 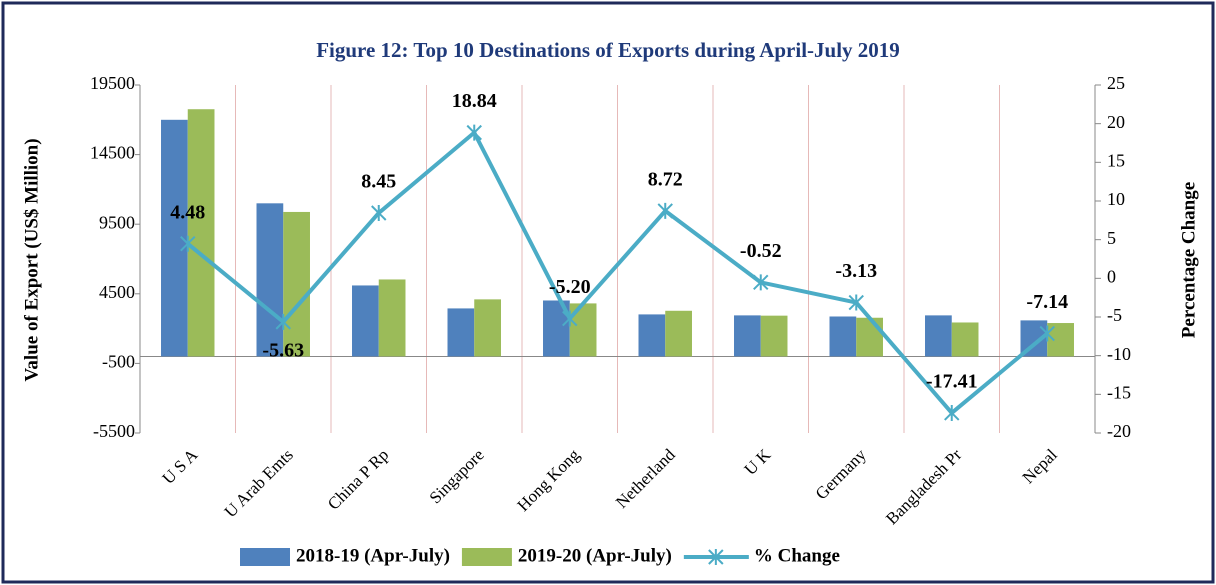 I want to click on y2-tick-label: 20, so click(x=1116, y=122).